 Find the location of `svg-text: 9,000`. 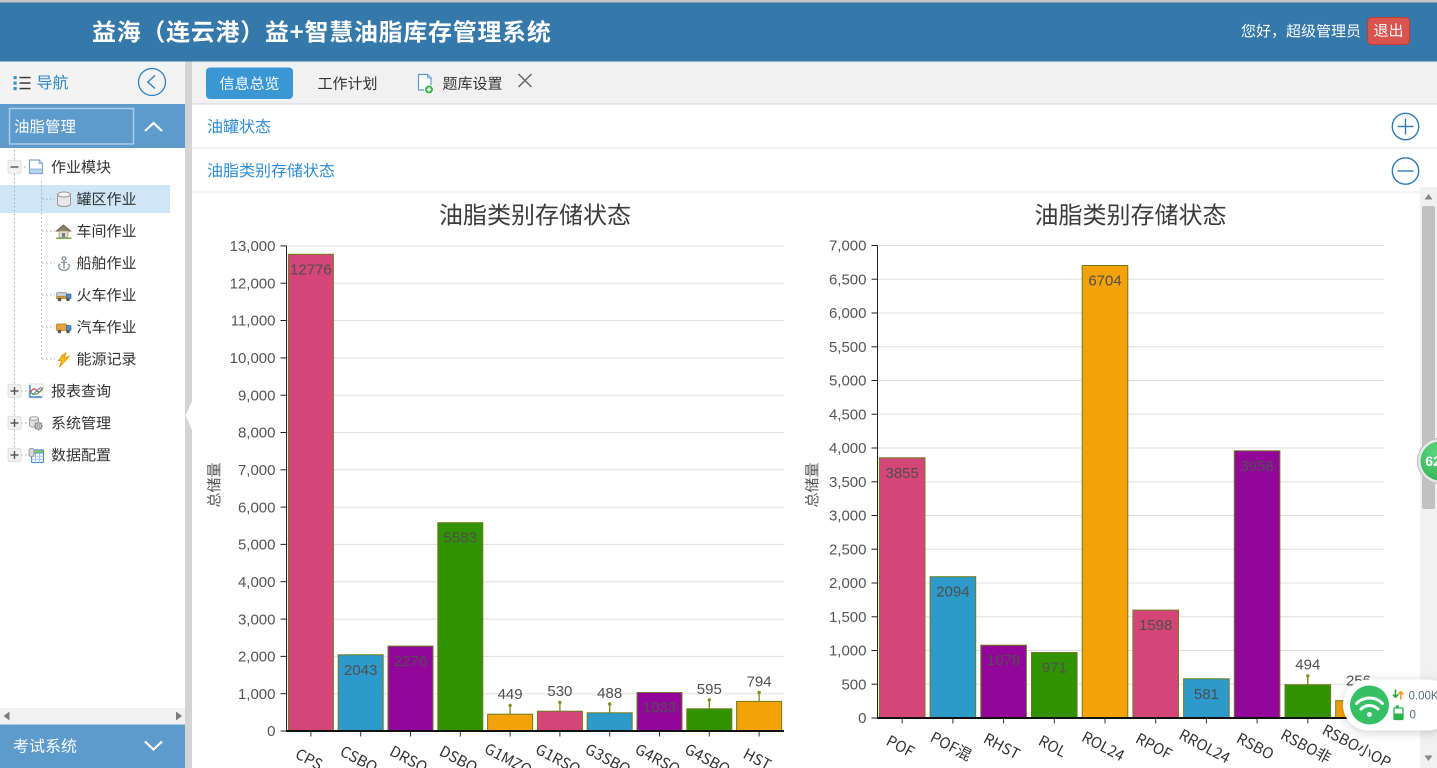

svg-text: 9,000 is located at coordinates (257, 395).